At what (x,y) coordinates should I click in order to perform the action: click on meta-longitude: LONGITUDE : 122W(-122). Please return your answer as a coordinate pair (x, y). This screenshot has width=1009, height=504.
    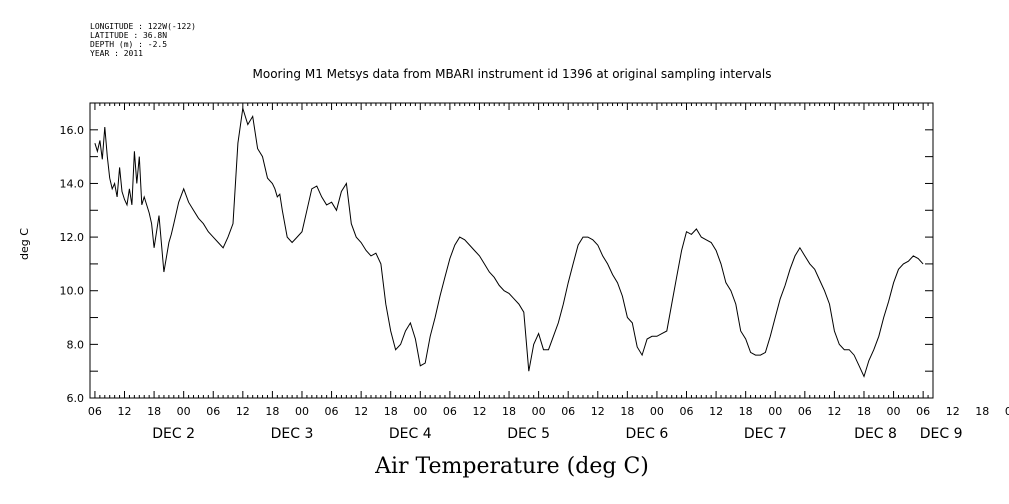
    Looking at the image, I should click on (143, 26).